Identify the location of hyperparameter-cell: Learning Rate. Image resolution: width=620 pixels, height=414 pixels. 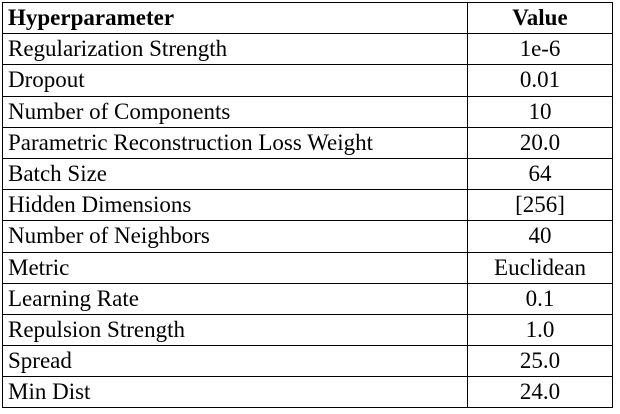
(235, 298).